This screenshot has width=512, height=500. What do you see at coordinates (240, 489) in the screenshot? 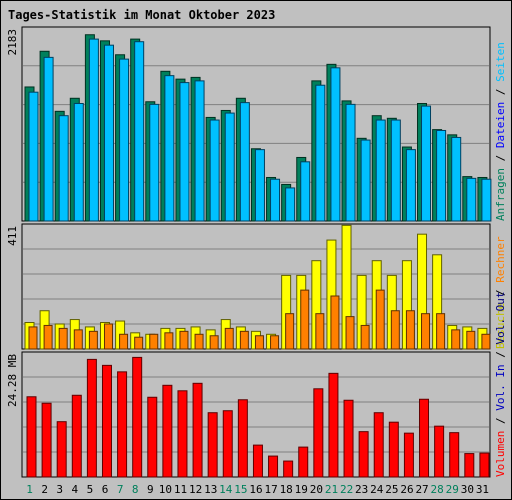
I see `x-tick-label: 15` at bounding box center [240, 489].